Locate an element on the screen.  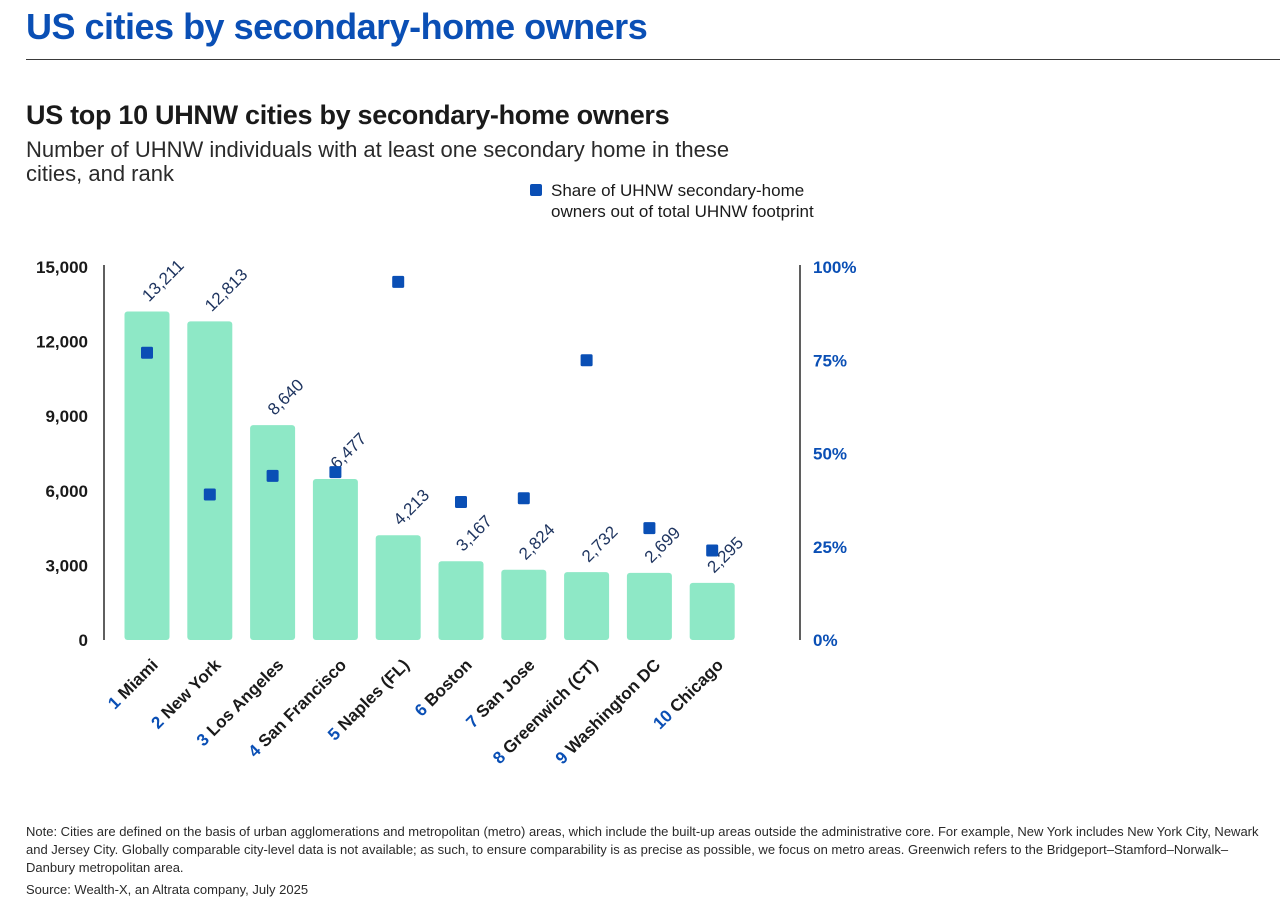
bar-value-label: 3,167 is located at coordinates (474, 534).